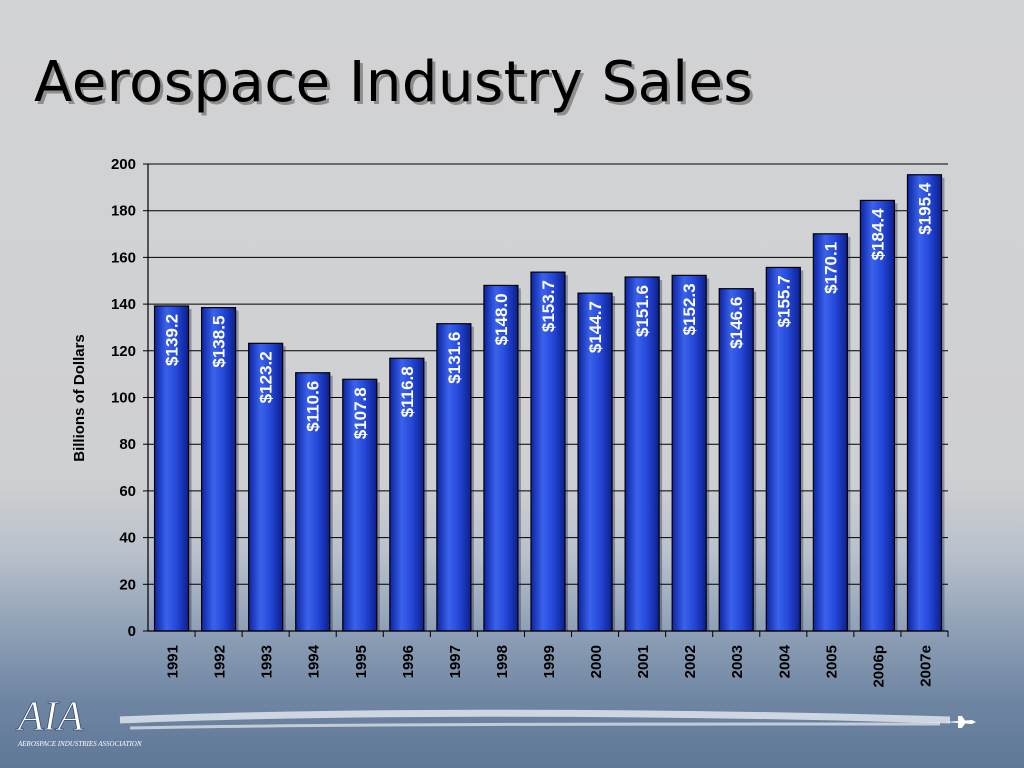 This screenshot has width=1024, height=768. What do you see at coordinates (960, 722) in the screenshot?
I see `airplane-icon` at bounding box center [960, 722].